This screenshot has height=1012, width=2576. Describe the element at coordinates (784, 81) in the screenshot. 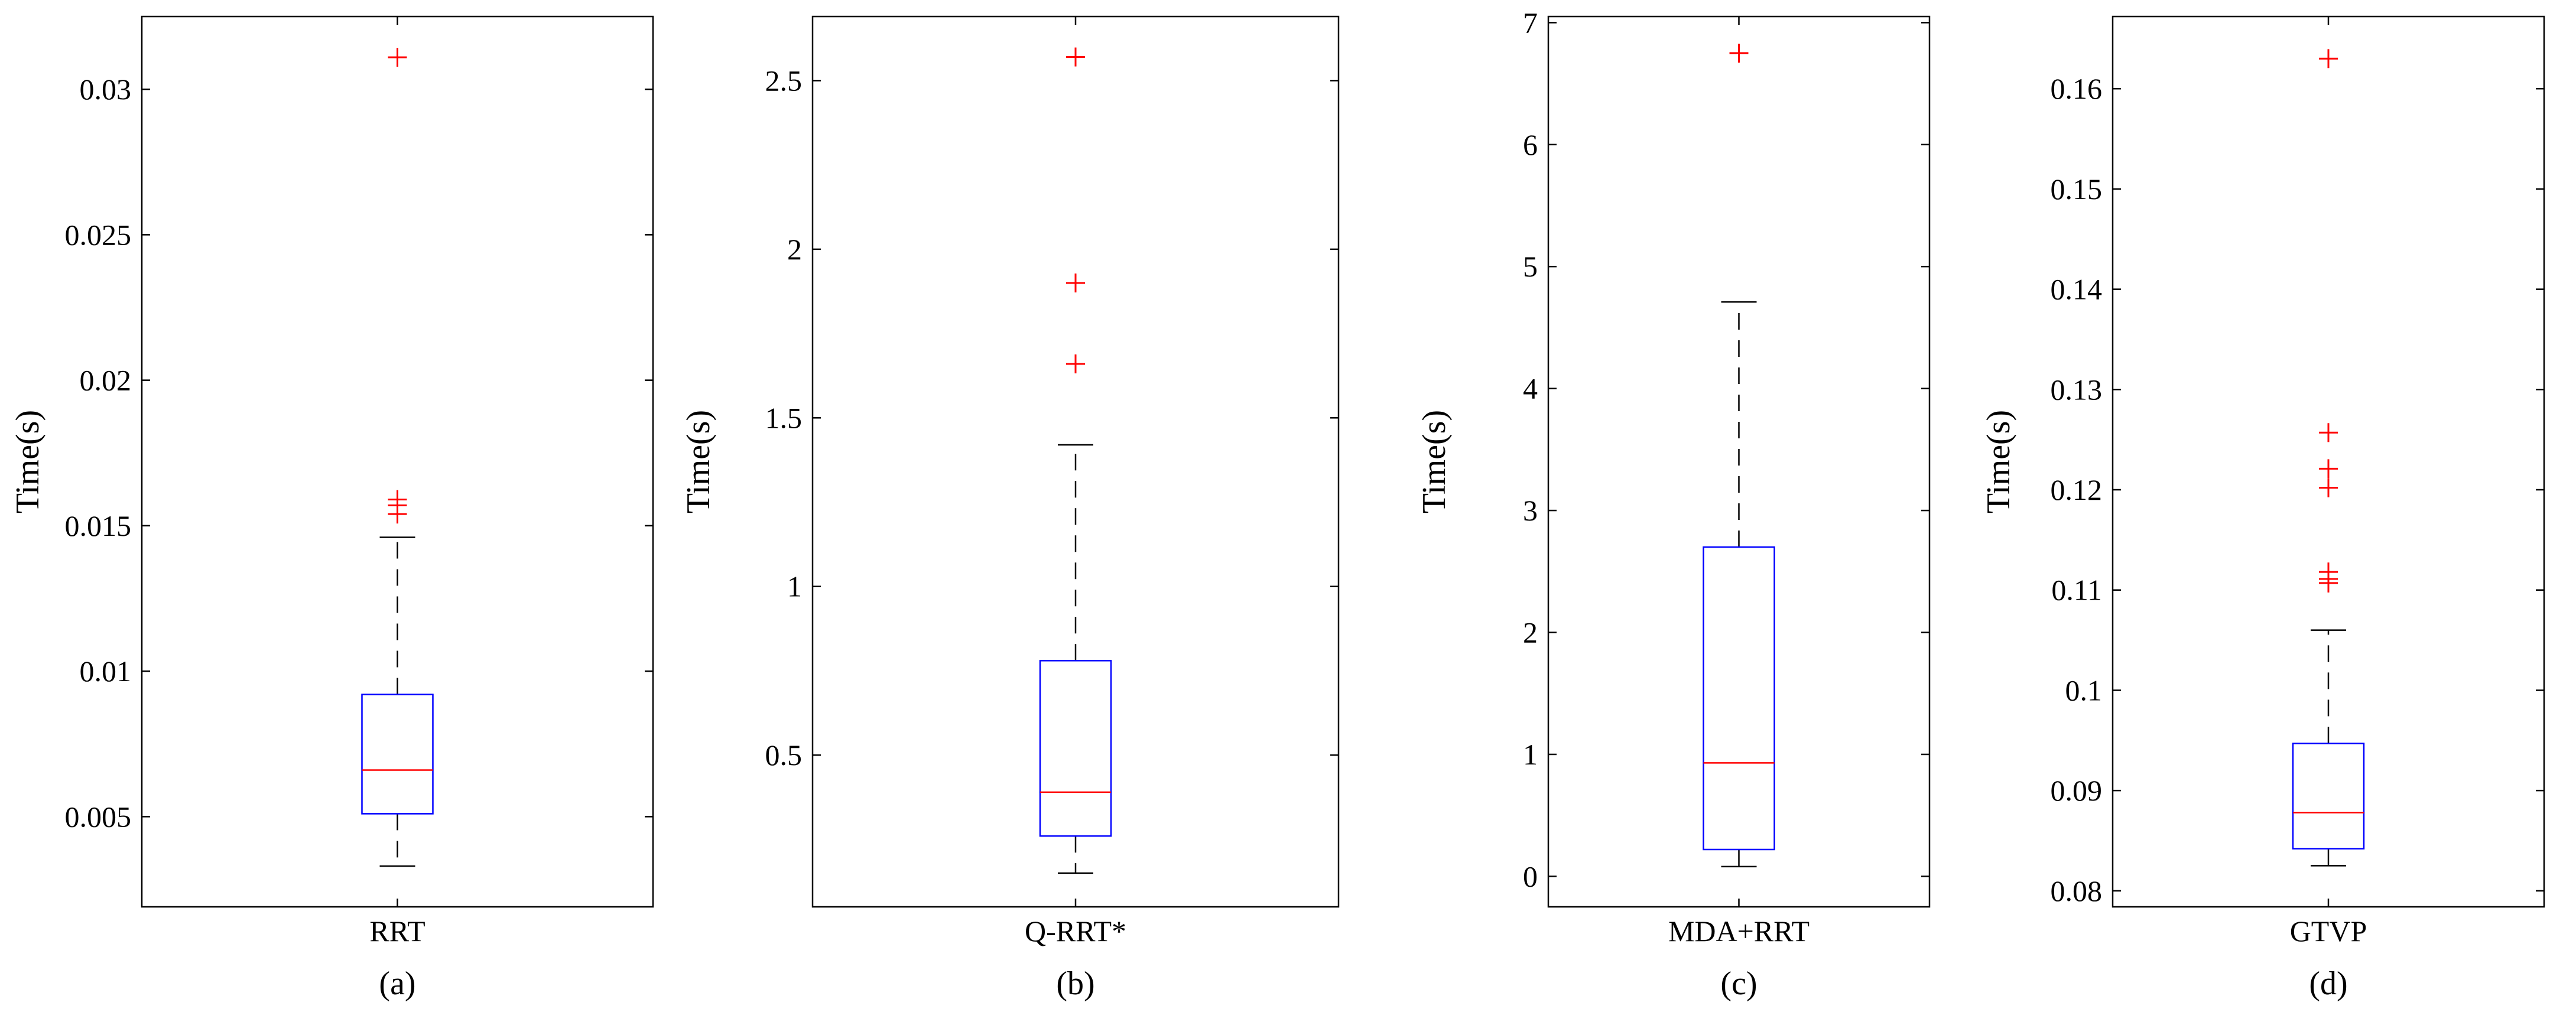

I see `y-tick-label: 2.5` at that location.